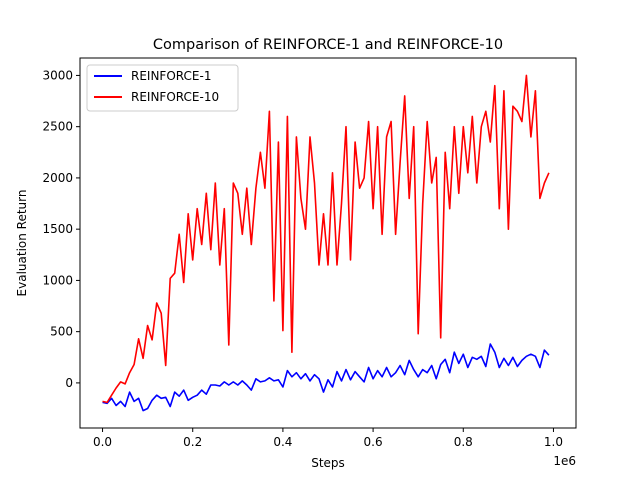  I want to click on x-tick-label: 0.6, so click(373, 442).